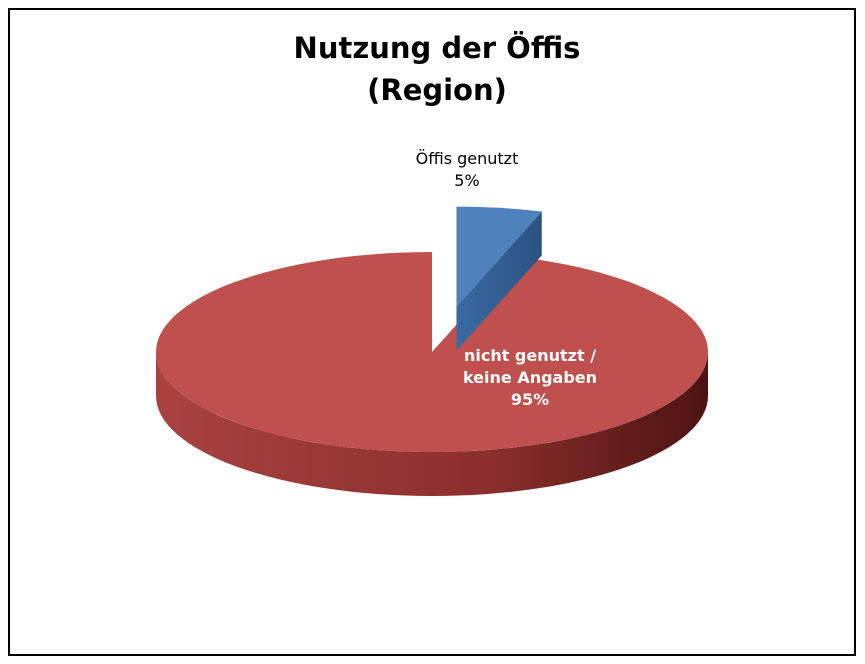 This screenshot has width=865, height=664. I want to click on slice, so click(499, 256).